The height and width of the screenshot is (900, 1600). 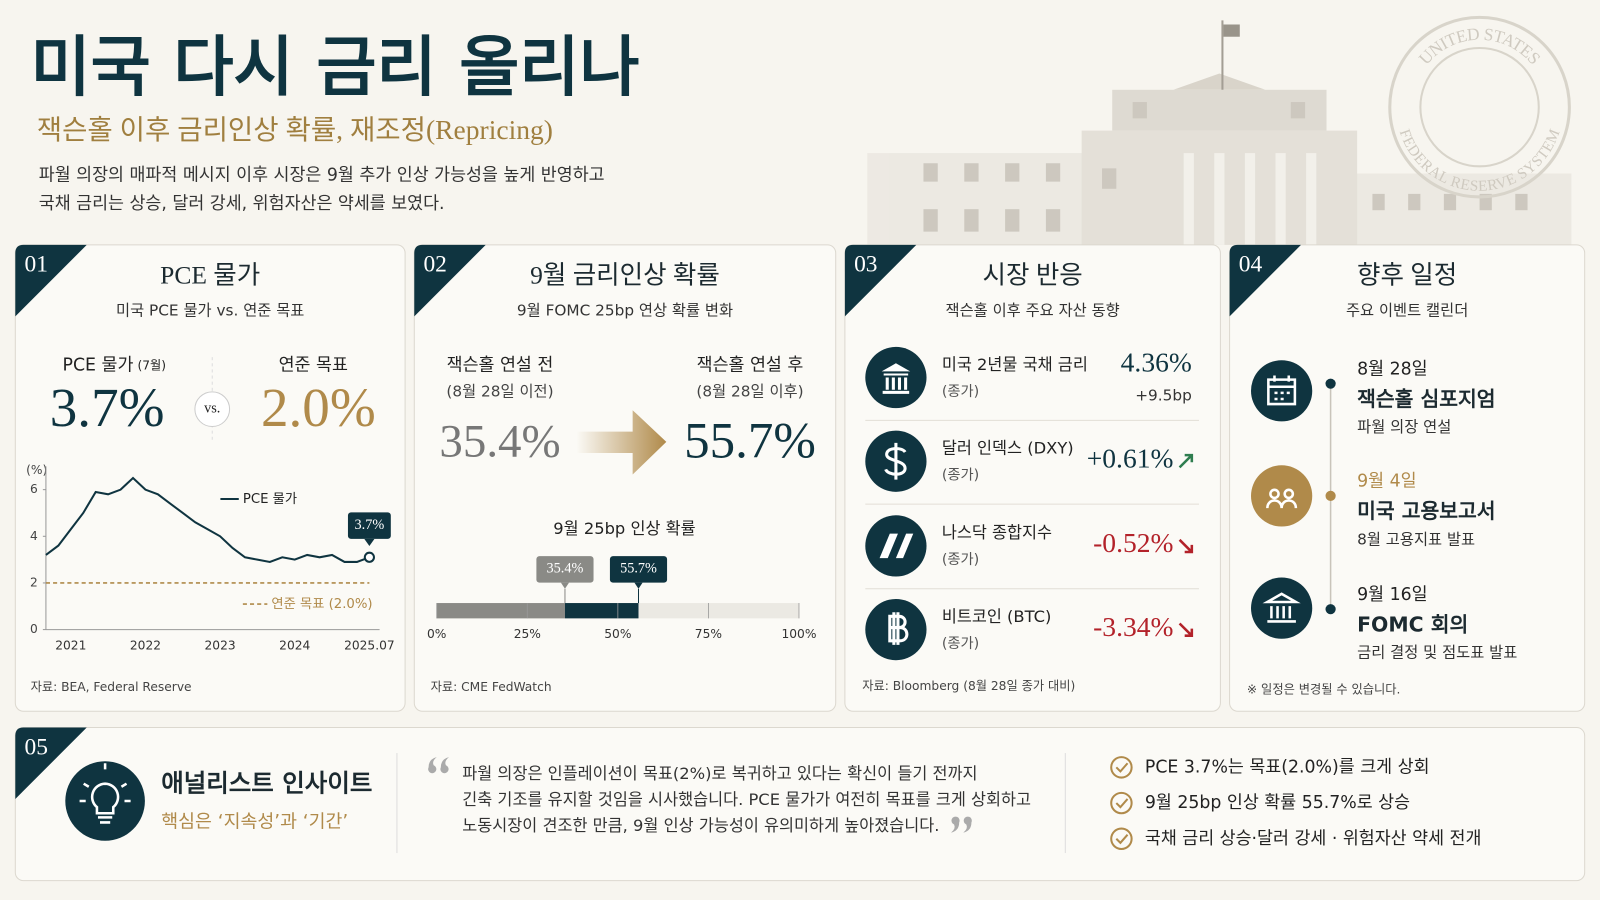 I want to click on quote-open, so click(x=438, y=765).